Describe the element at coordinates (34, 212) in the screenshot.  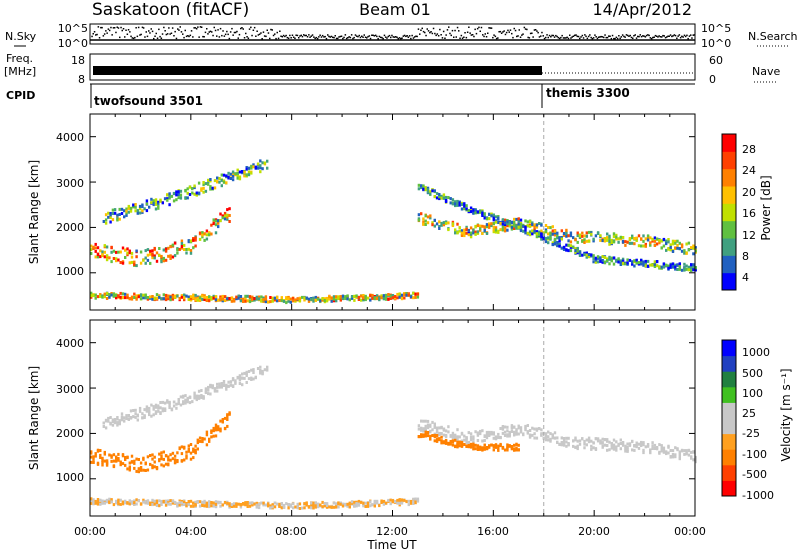
I see `power-ylabel: Slant Range [km]` at that location.